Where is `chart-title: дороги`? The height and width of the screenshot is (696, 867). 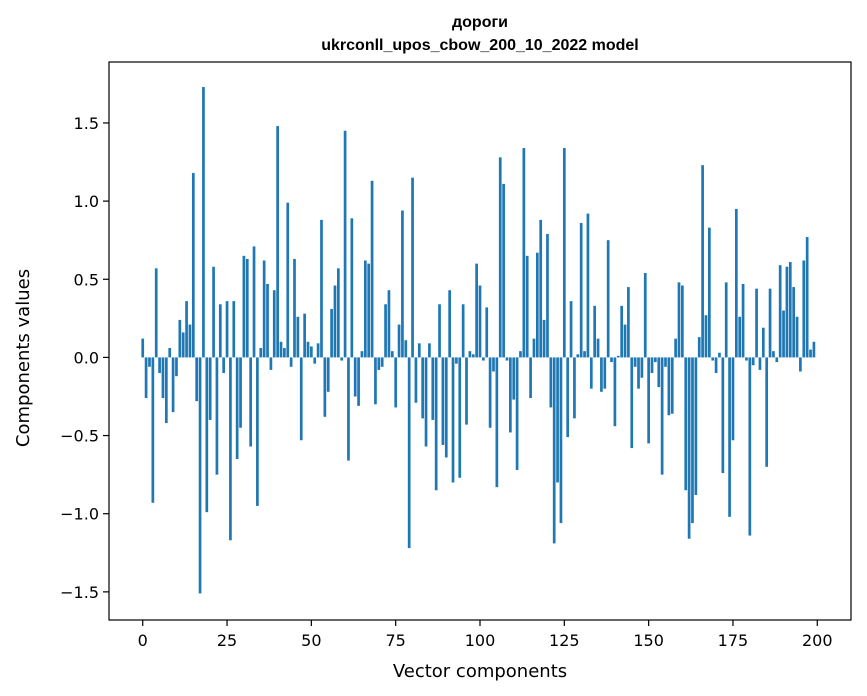
chart-title: дороги is located at coordinates (480, 22).